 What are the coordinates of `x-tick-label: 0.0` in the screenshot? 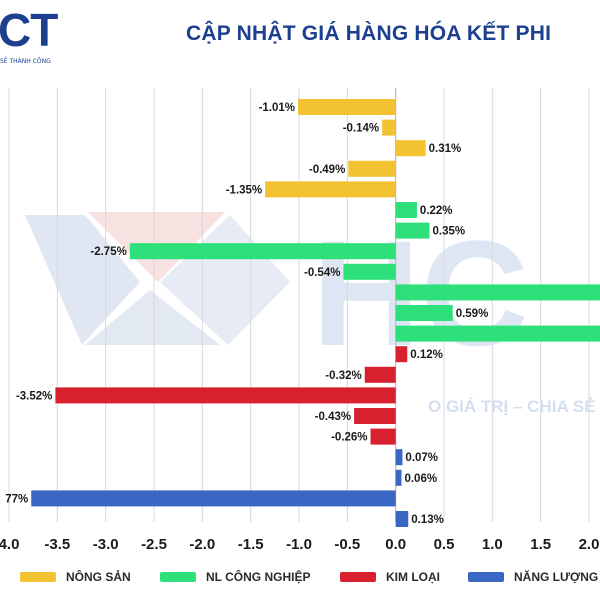 It's located at (395, 544).